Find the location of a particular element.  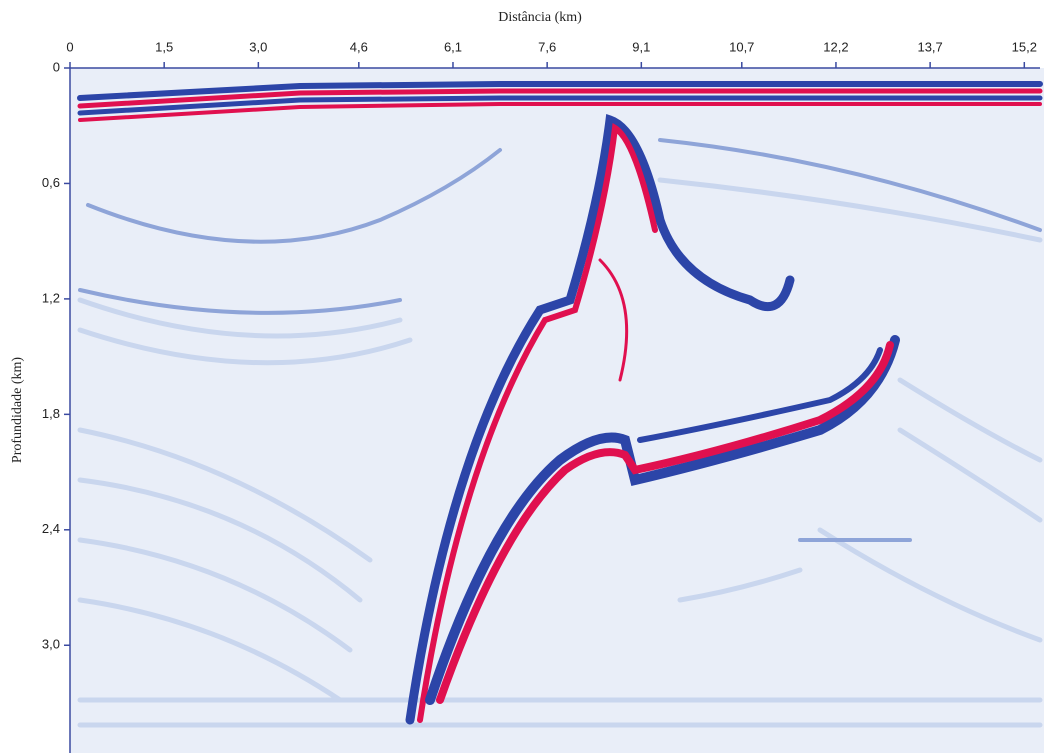

y-tick-label: 1,2 is located at coordinates (51, 297).